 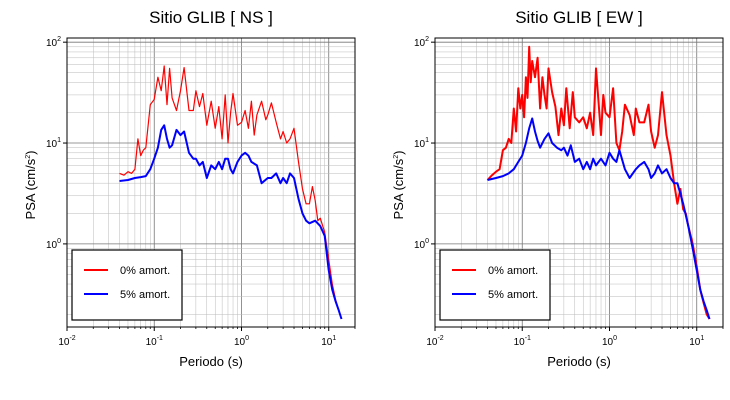 What do you see at coordinates (579, 17) in the screenshot?
I see `chart-title: Sitio GLIB [ EW ]` at bounding box center [579, 17].